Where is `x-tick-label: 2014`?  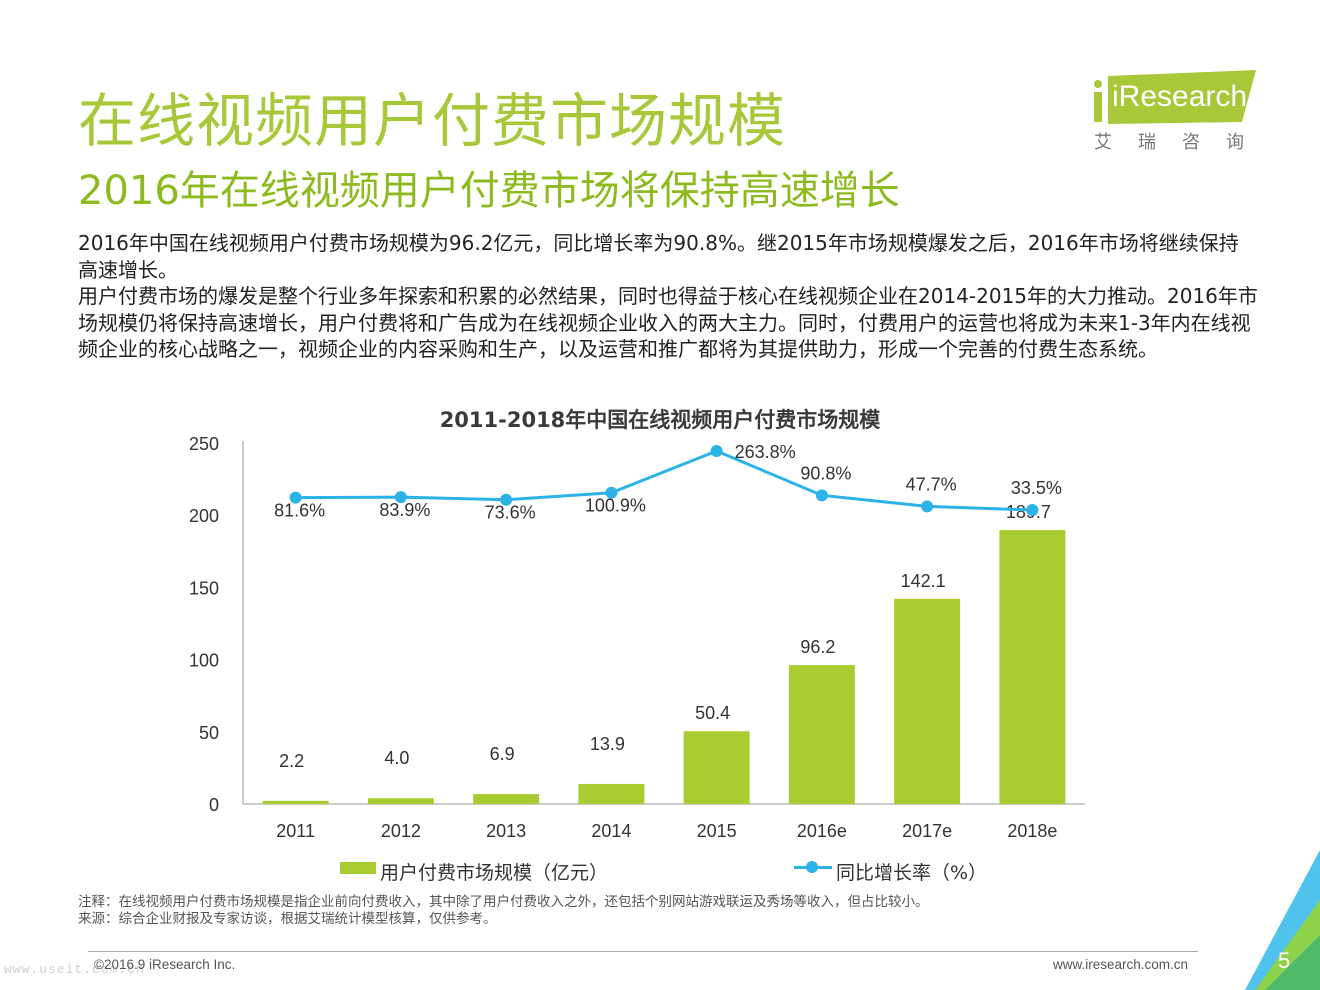
x-tick-label: 2014 is located at coordinates (611, 831).